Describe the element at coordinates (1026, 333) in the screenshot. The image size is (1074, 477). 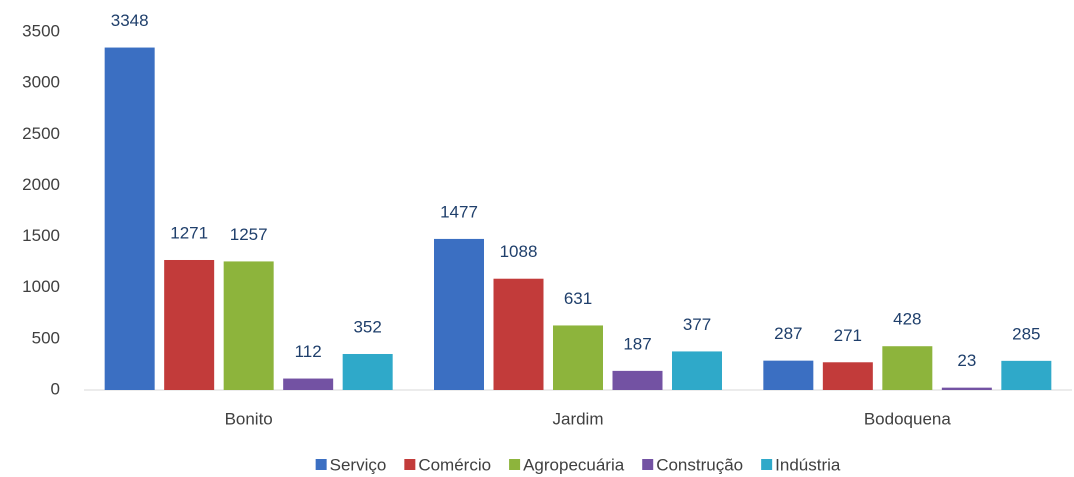
I see `data-label: 285` at that location.